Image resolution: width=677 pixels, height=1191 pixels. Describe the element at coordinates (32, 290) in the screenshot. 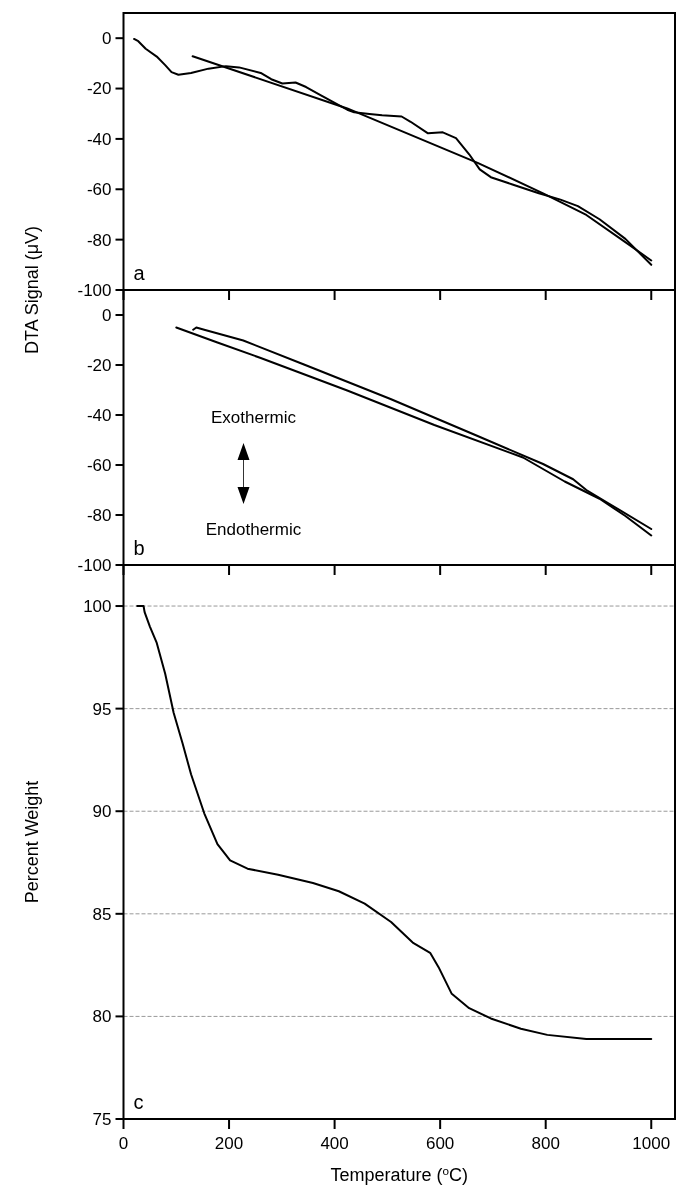

I see `y-axis-title: DTA Signal (μV)` at that location.